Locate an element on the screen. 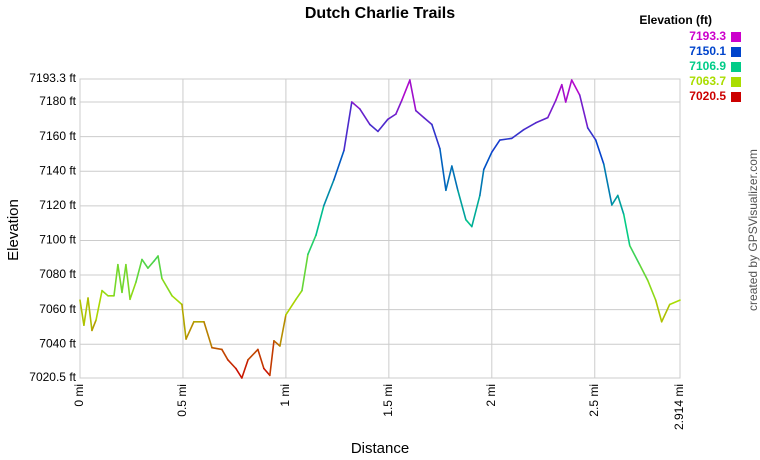 The image size is (760, 460). y-tick-label: 7060 ft is located at coordinates (57, 309).